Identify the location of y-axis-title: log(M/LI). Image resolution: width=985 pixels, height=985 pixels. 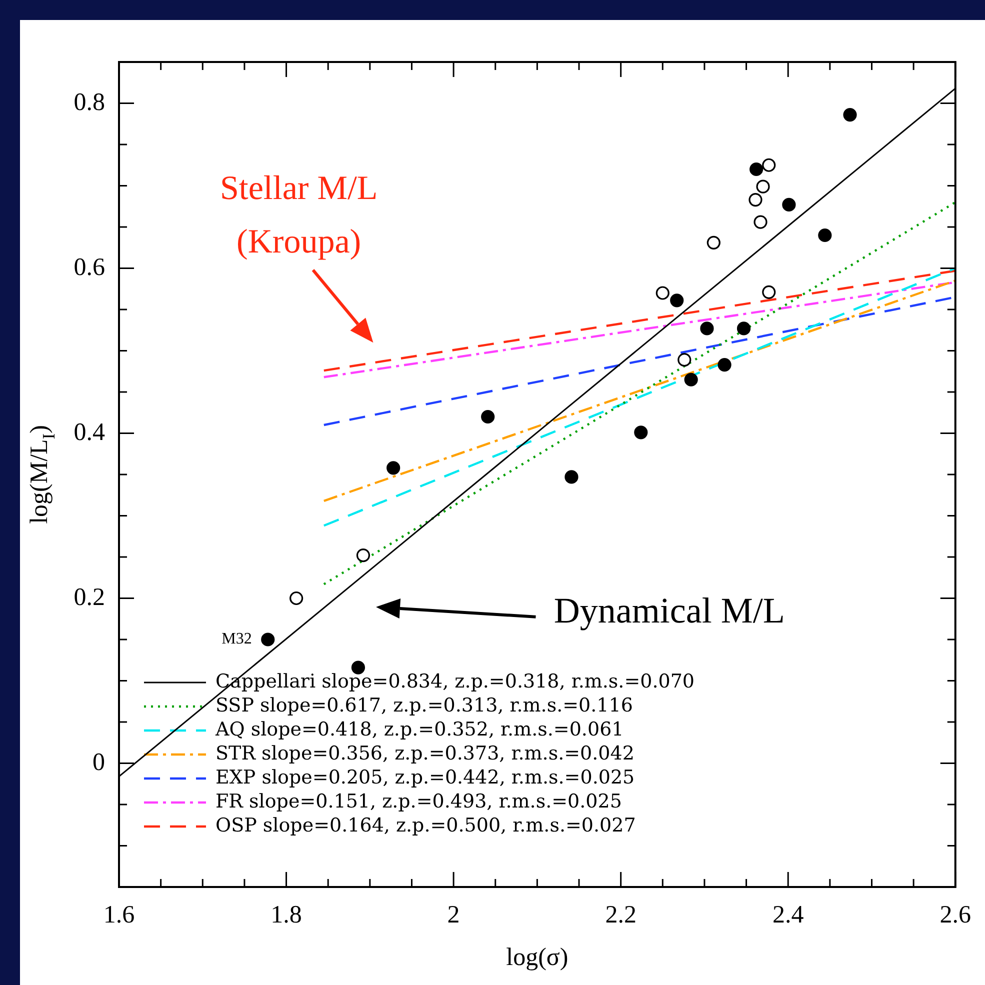
(42, 474).